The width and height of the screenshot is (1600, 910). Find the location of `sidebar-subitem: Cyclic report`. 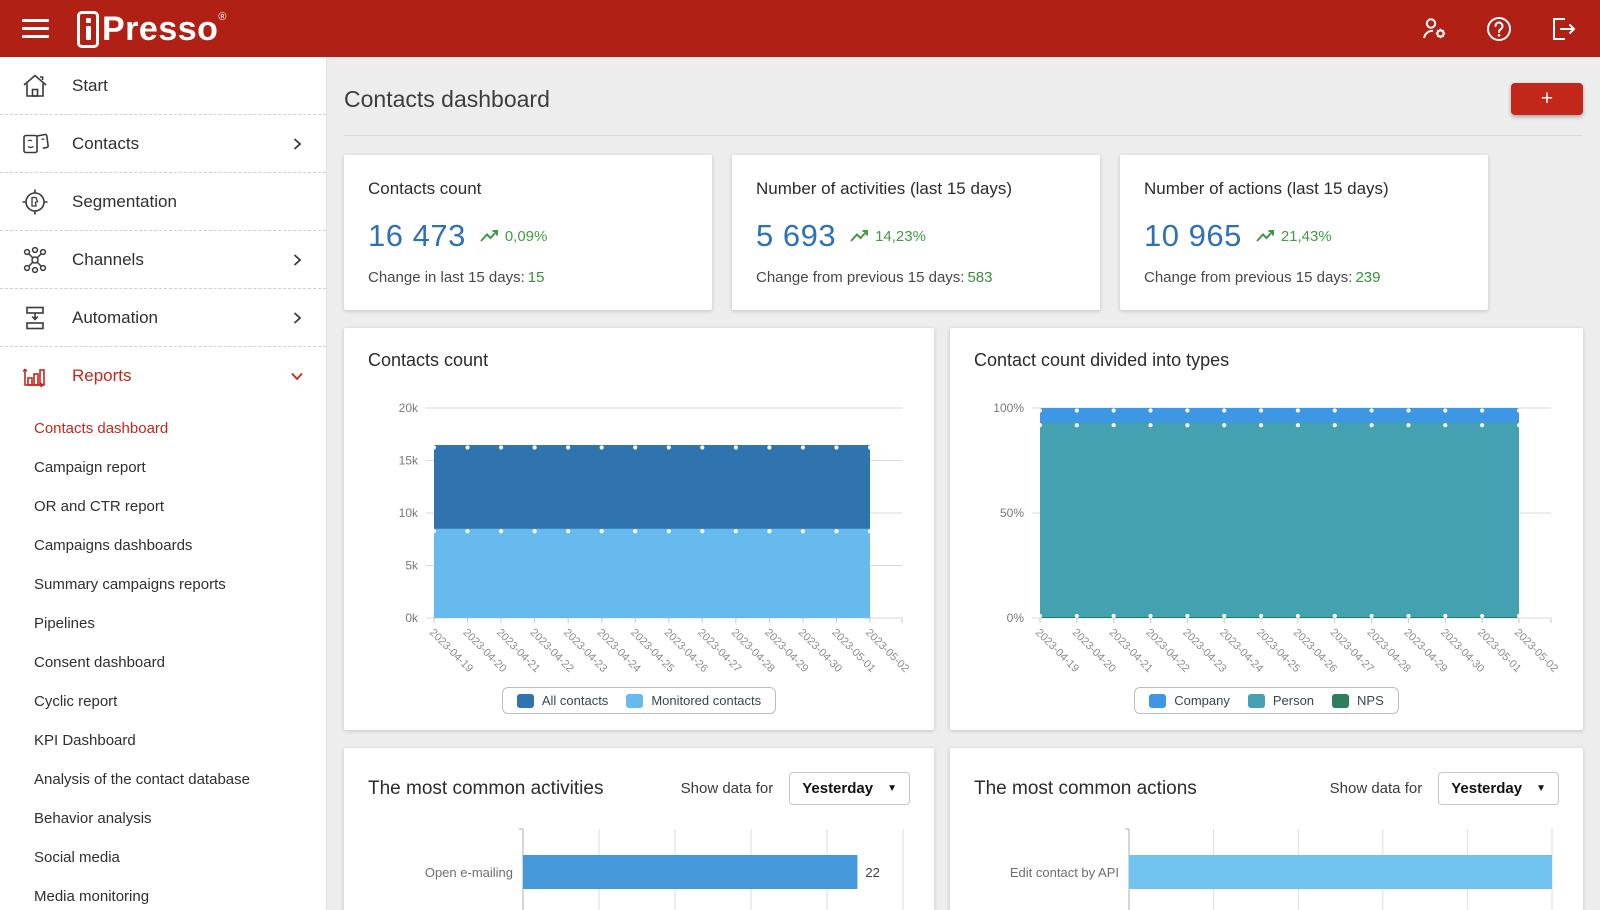

sidebar-subitem: Cyclic report is located at coordinates (76, 701).